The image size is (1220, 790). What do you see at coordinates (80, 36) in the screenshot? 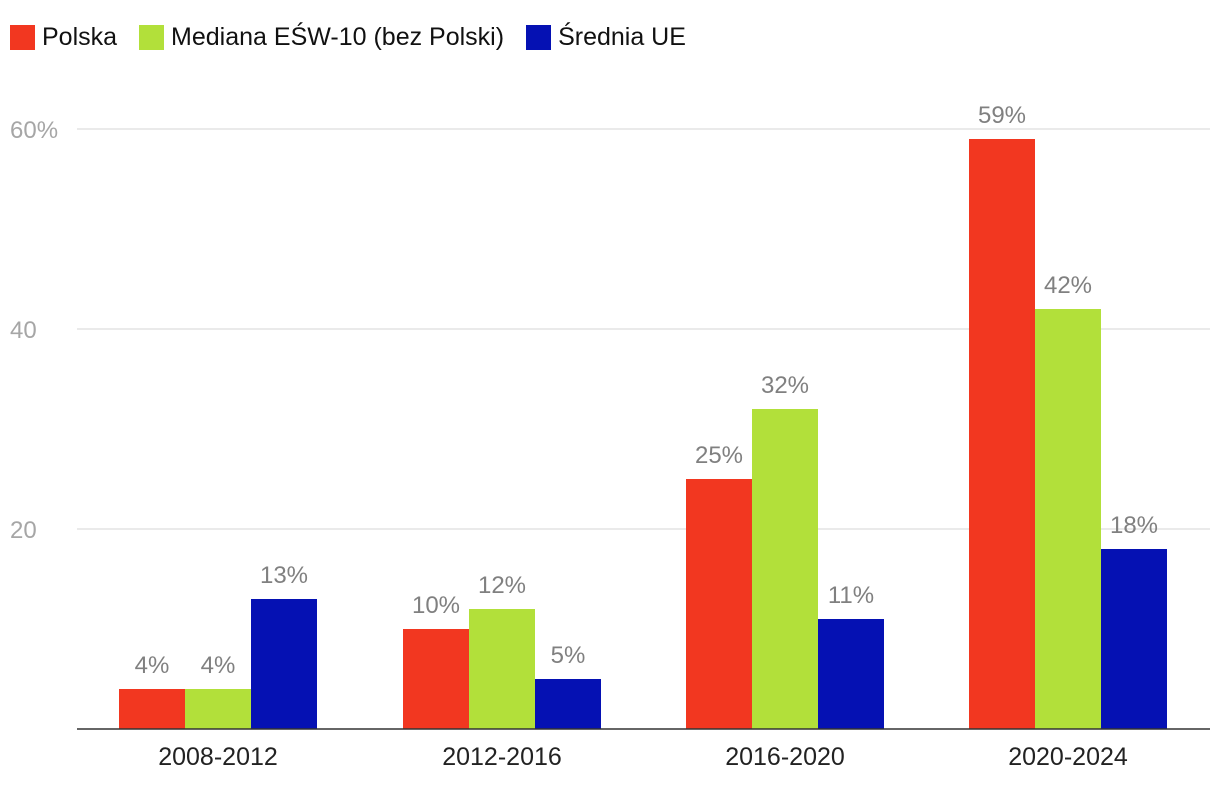
I see `legend-label-polska: Polska` at bounding box center [80, 36].